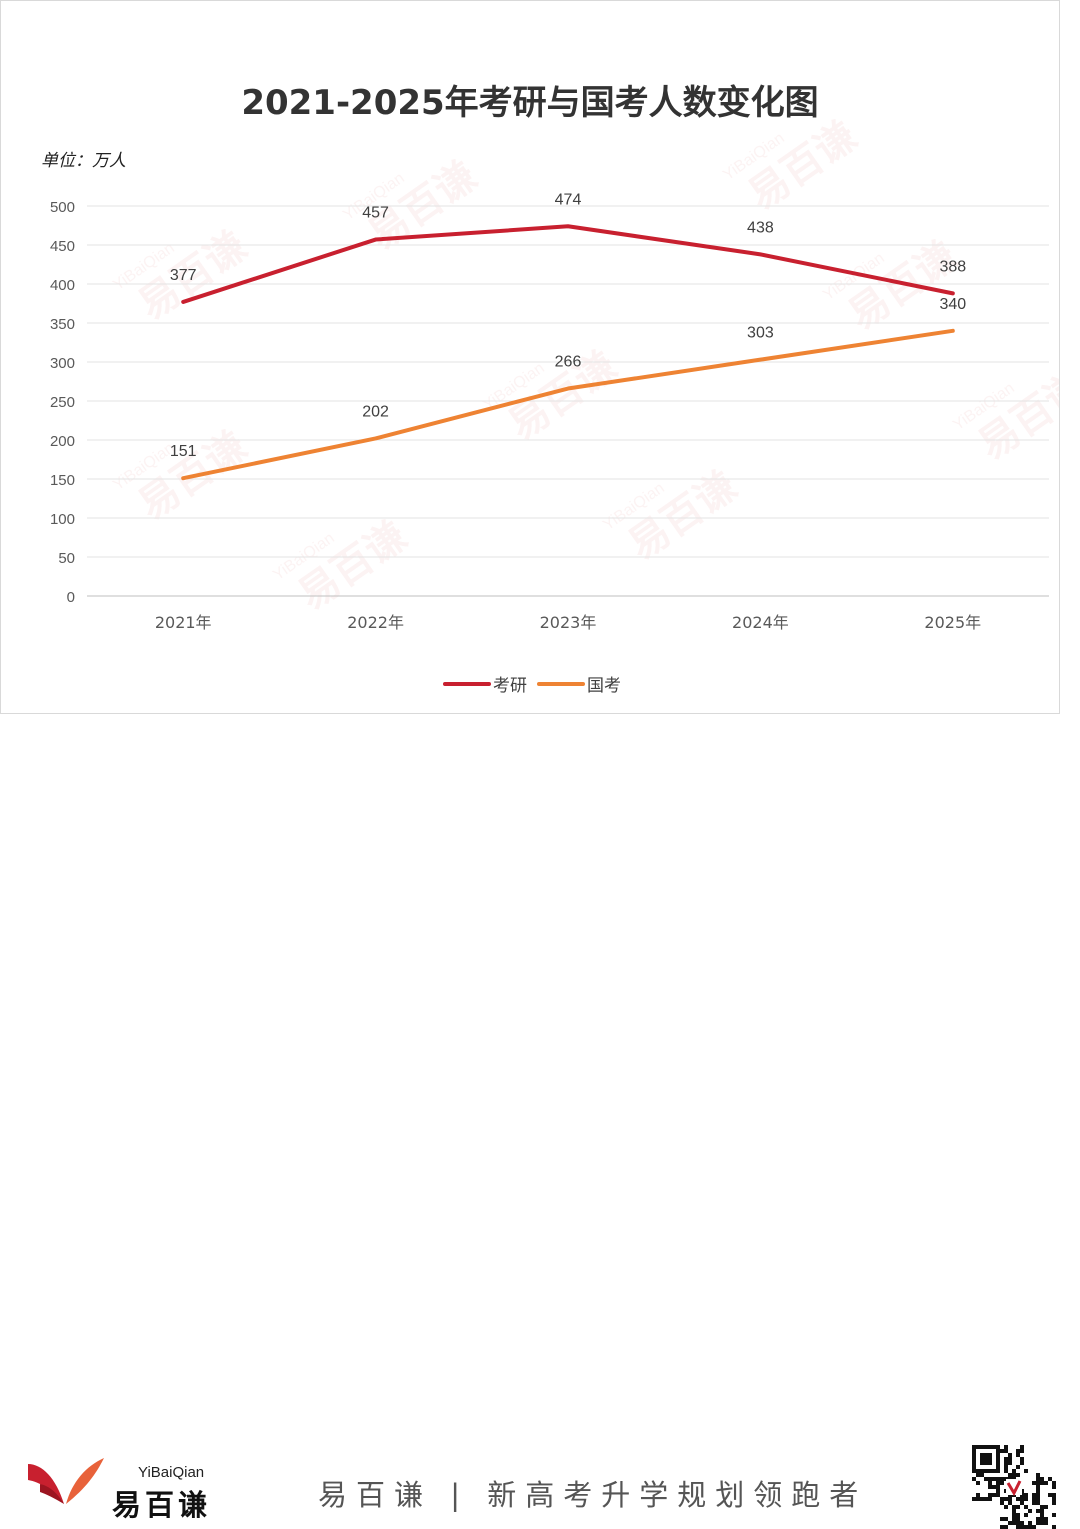 Image resolution: width=1080 pixels, height=1529 pixels. Describe the element at coordinates (760, 622) in the screenshot. I see `x-tick-label: 2024年` at that location.